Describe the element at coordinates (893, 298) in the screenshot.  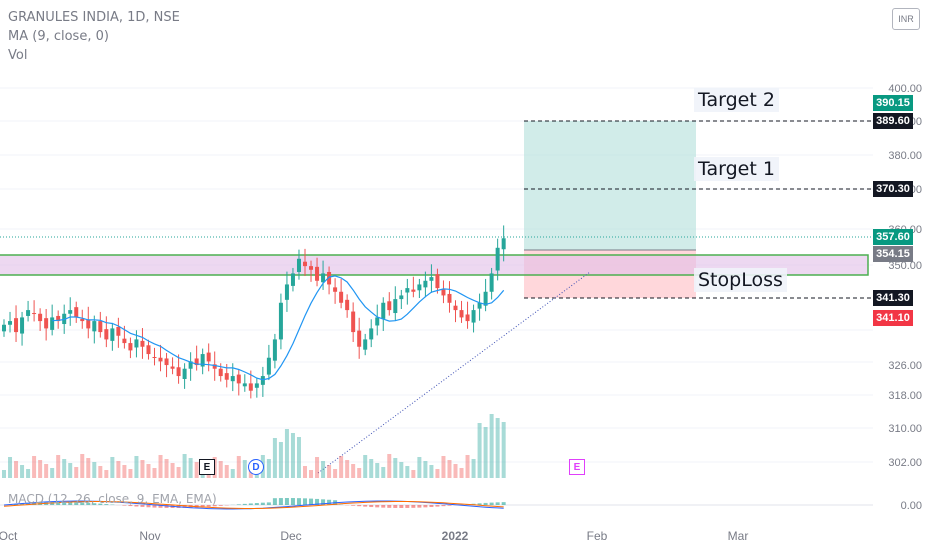
I see `price-tag-stoploss: 341.30` at that location.